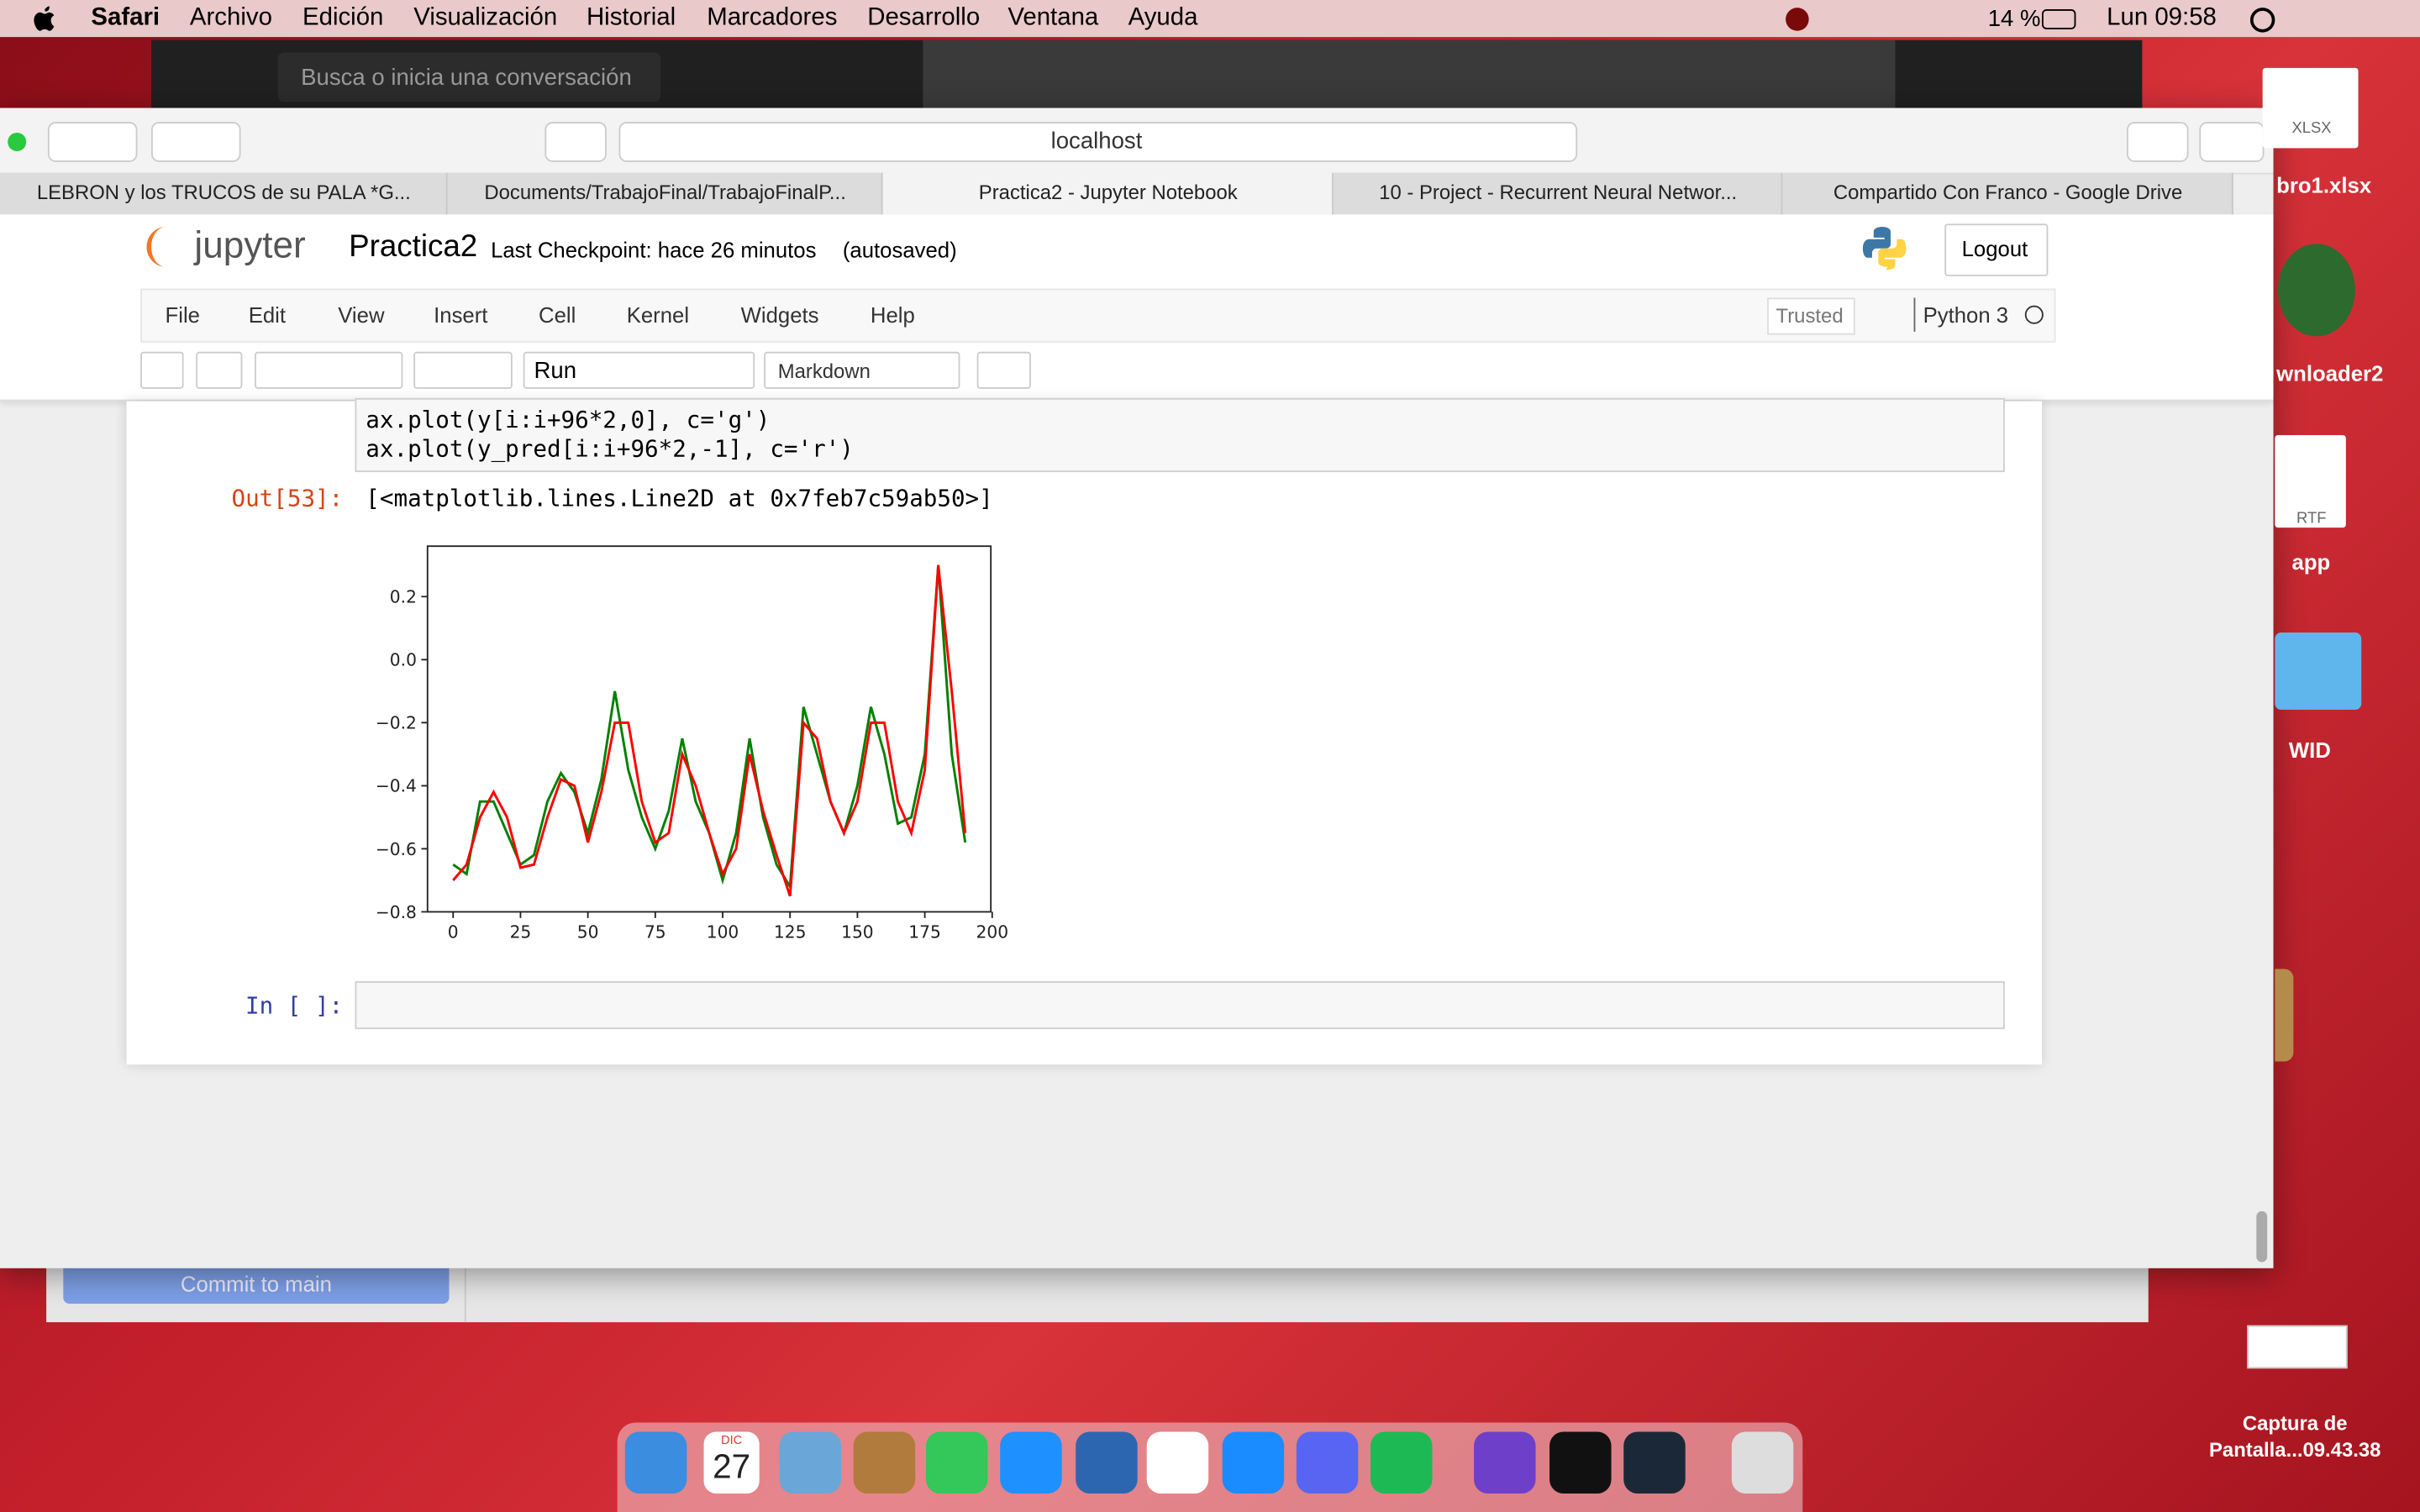  What do you see at coordinates (361, 315) in the screenshot?
I see `jupyter-menu-item: View` at bounding box center [361, 315].